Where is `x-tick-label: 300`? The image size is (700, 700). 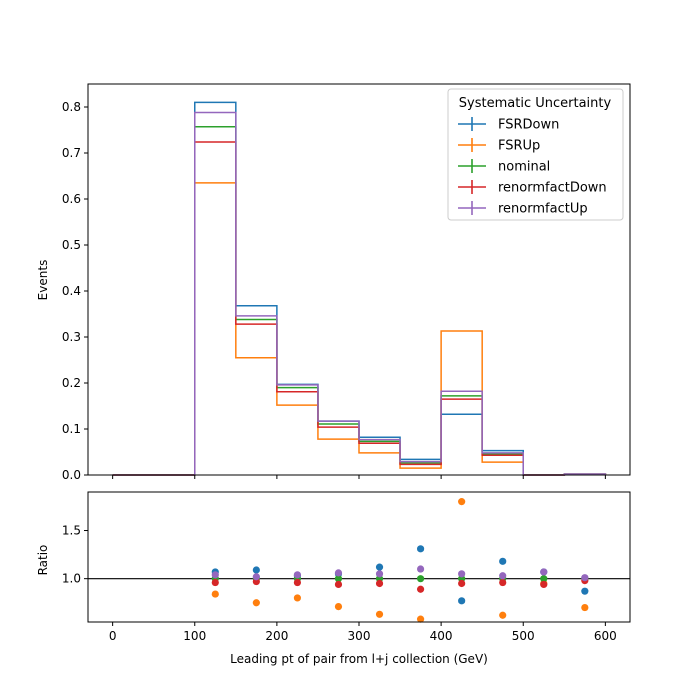
x-tick-label: 300 is located at coordinates (359, 636).